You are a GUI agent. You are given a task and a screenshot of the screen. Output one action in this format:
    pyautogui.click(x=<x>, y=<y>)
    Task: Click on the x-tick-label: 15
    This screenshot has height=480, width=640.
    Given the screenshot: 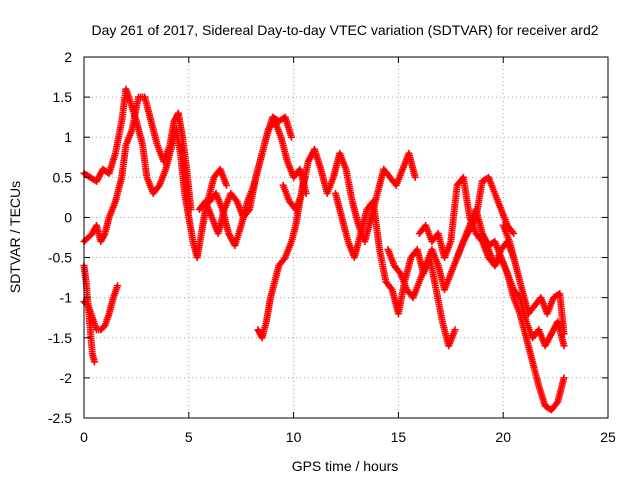 What is the action you would take?
    pyautogui.click(x=399, y=437)
    